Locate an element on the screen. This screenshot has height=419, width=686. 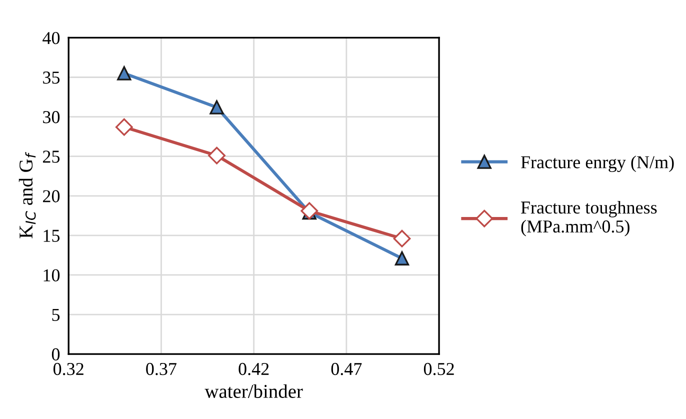
y-tick-label: 20 is located at coordinates (51, 196).